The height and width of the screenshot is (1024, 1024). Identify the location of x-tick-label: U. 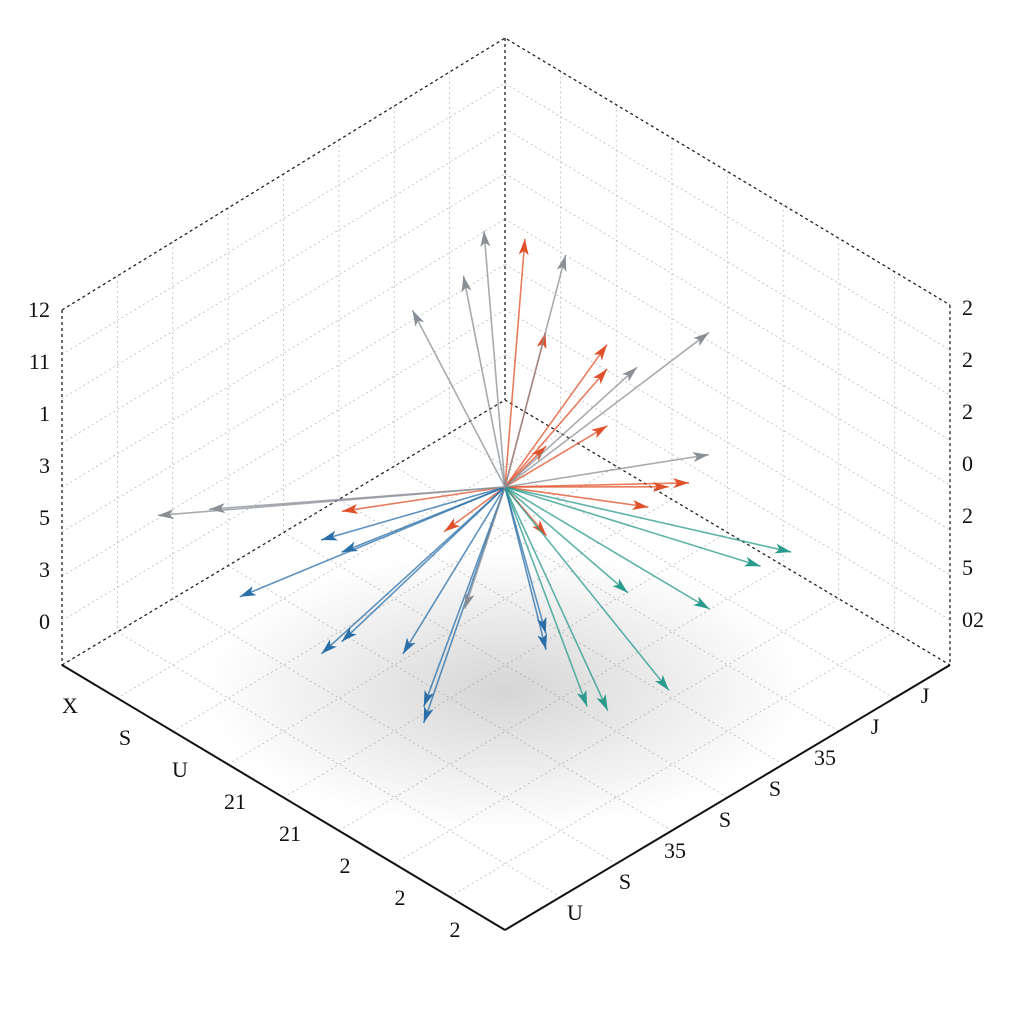
(180, 769).